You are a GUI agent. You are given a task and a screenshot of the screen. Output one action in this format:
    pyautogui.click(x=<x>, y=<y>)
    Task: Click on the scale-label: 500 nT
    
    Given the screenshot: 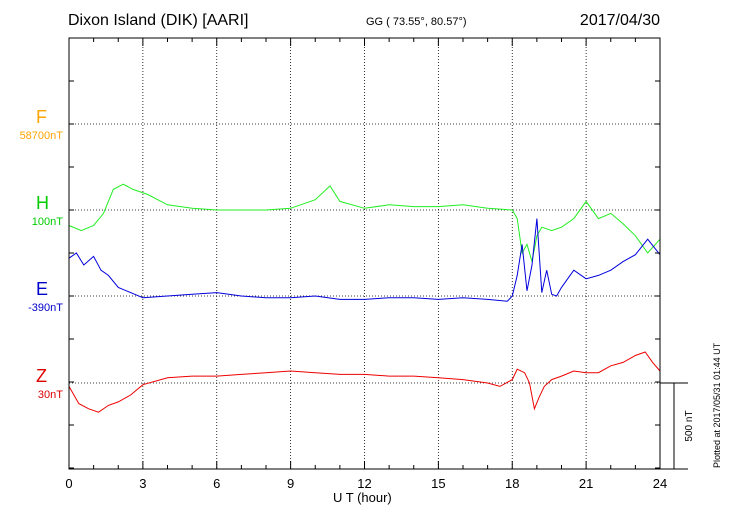 What is the action you would take?
    pyautogui.click(x=689, y=425)
    